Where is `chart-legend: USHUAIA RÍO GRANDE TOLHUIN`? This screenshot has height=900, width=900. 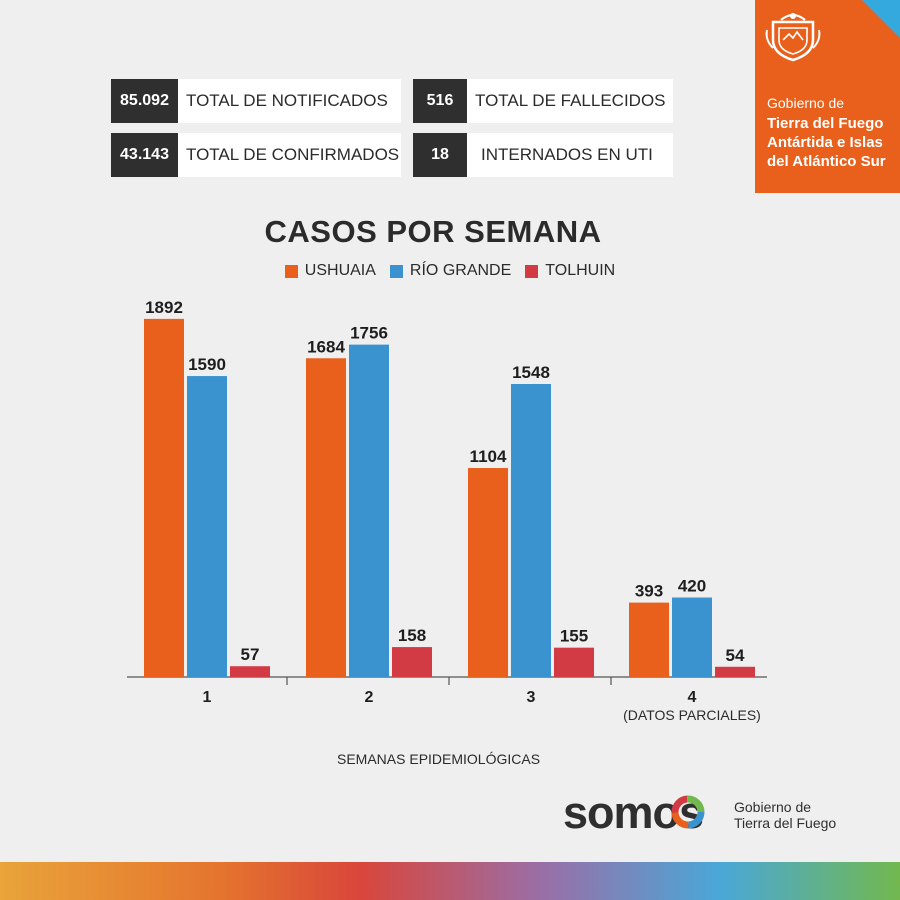
chart-legend: USHUAIA RÍO GRANDE TOLHUIN is located at coordinates (450, 271).